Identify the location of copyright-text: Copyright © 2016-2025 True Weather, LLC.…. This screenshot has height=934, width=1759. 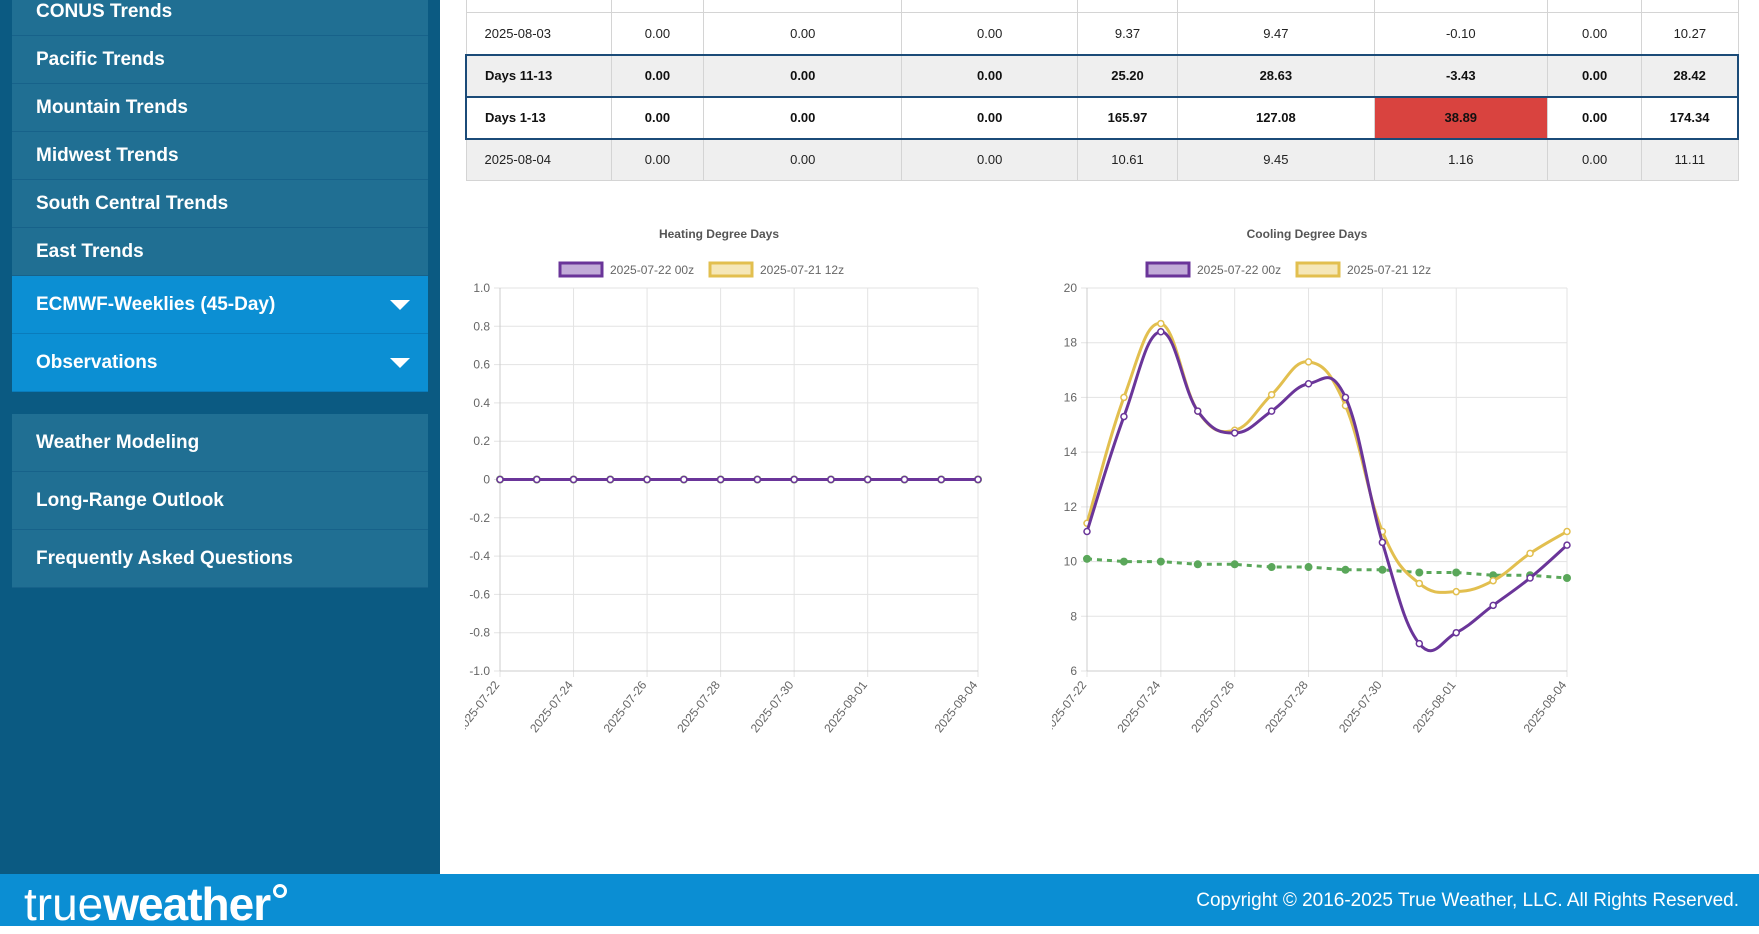
(1467, 900).